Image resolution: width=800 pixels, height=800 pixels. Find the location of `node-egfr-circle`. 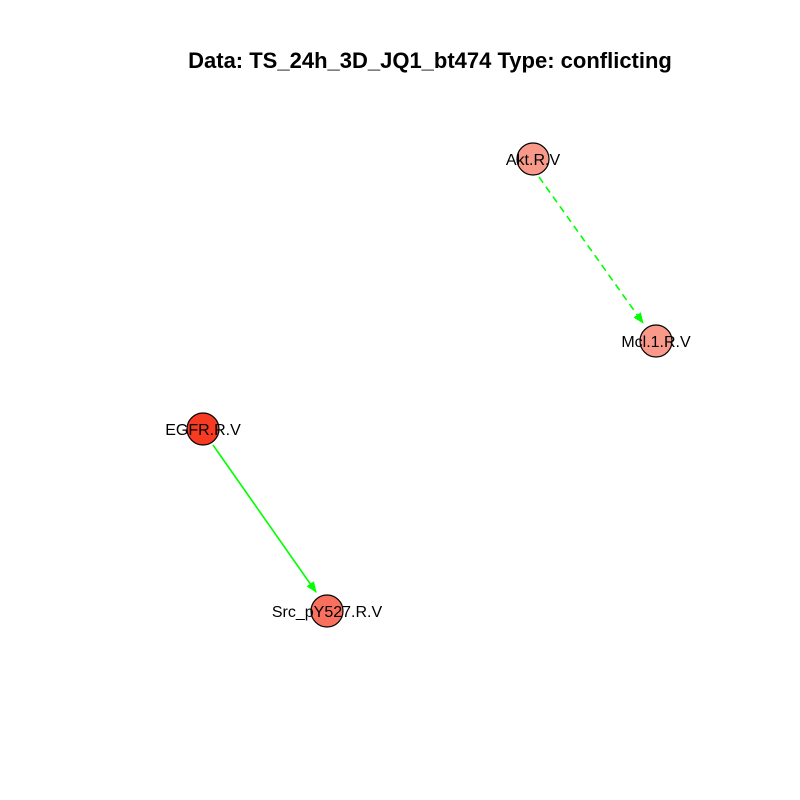

node-egfr-circle is located at coordinates (203, 429).